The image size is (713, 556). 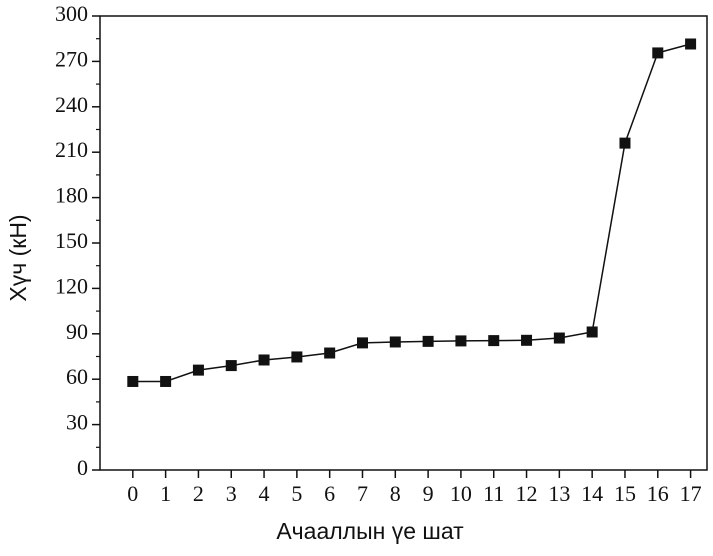 What do you see at coordinates (77, 331) in the screenshot?
I see `y-tick-label: 90` at bounding box center [77, 331].